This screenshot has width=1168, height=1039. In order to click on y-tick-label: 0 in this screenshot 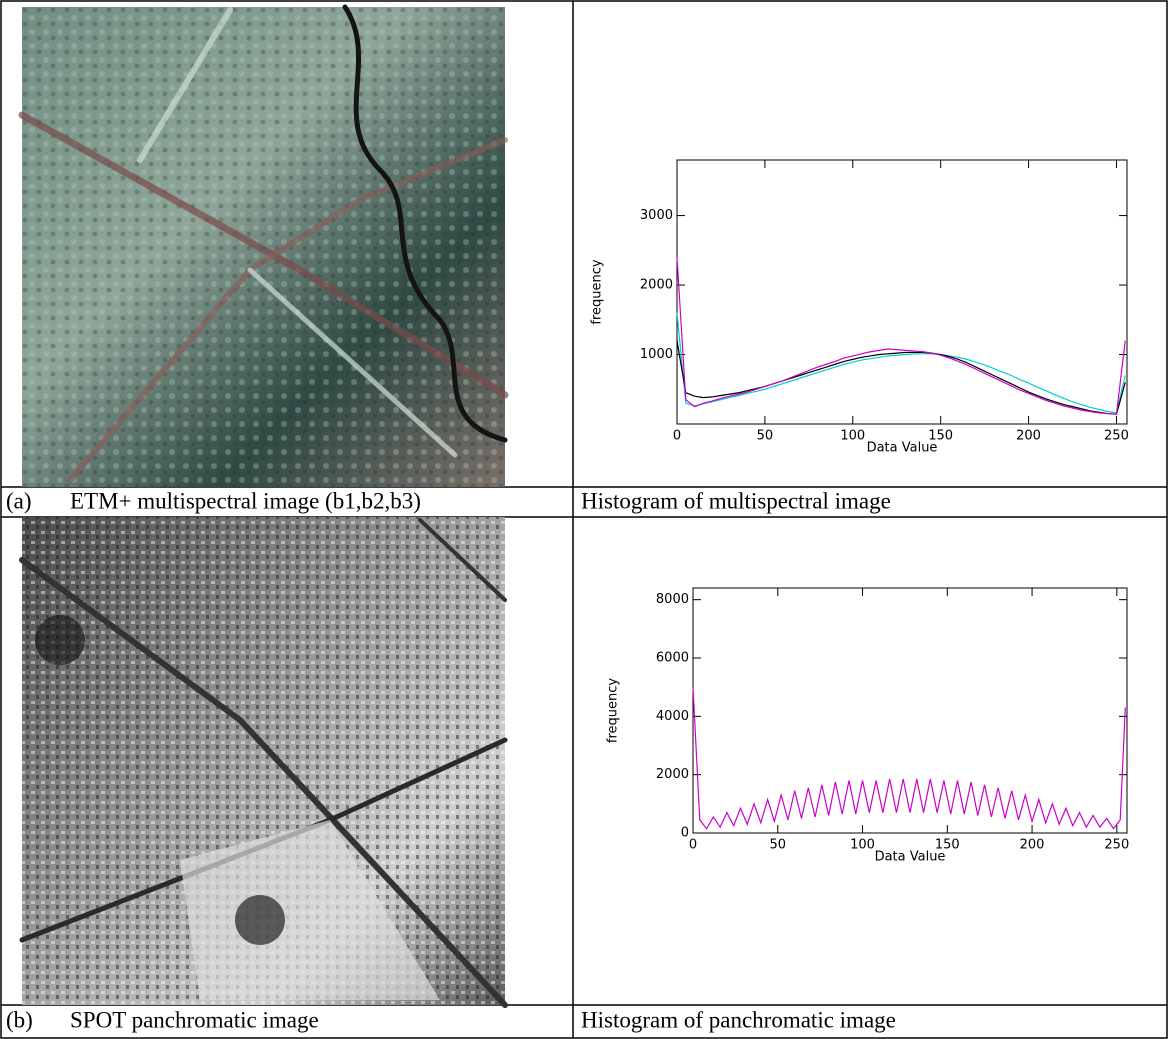, I will do `click(685, 833)`.